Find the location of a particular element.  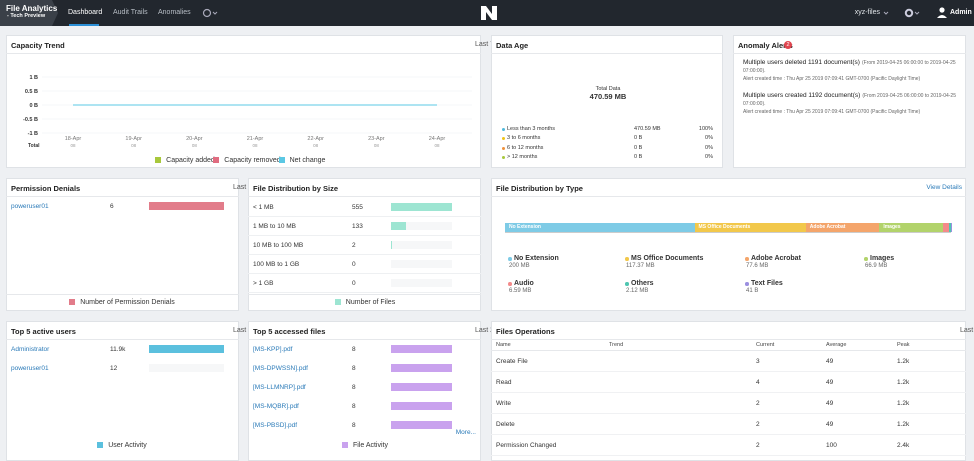

operation-stat: 1.2k is located at coordinates (903, 361).